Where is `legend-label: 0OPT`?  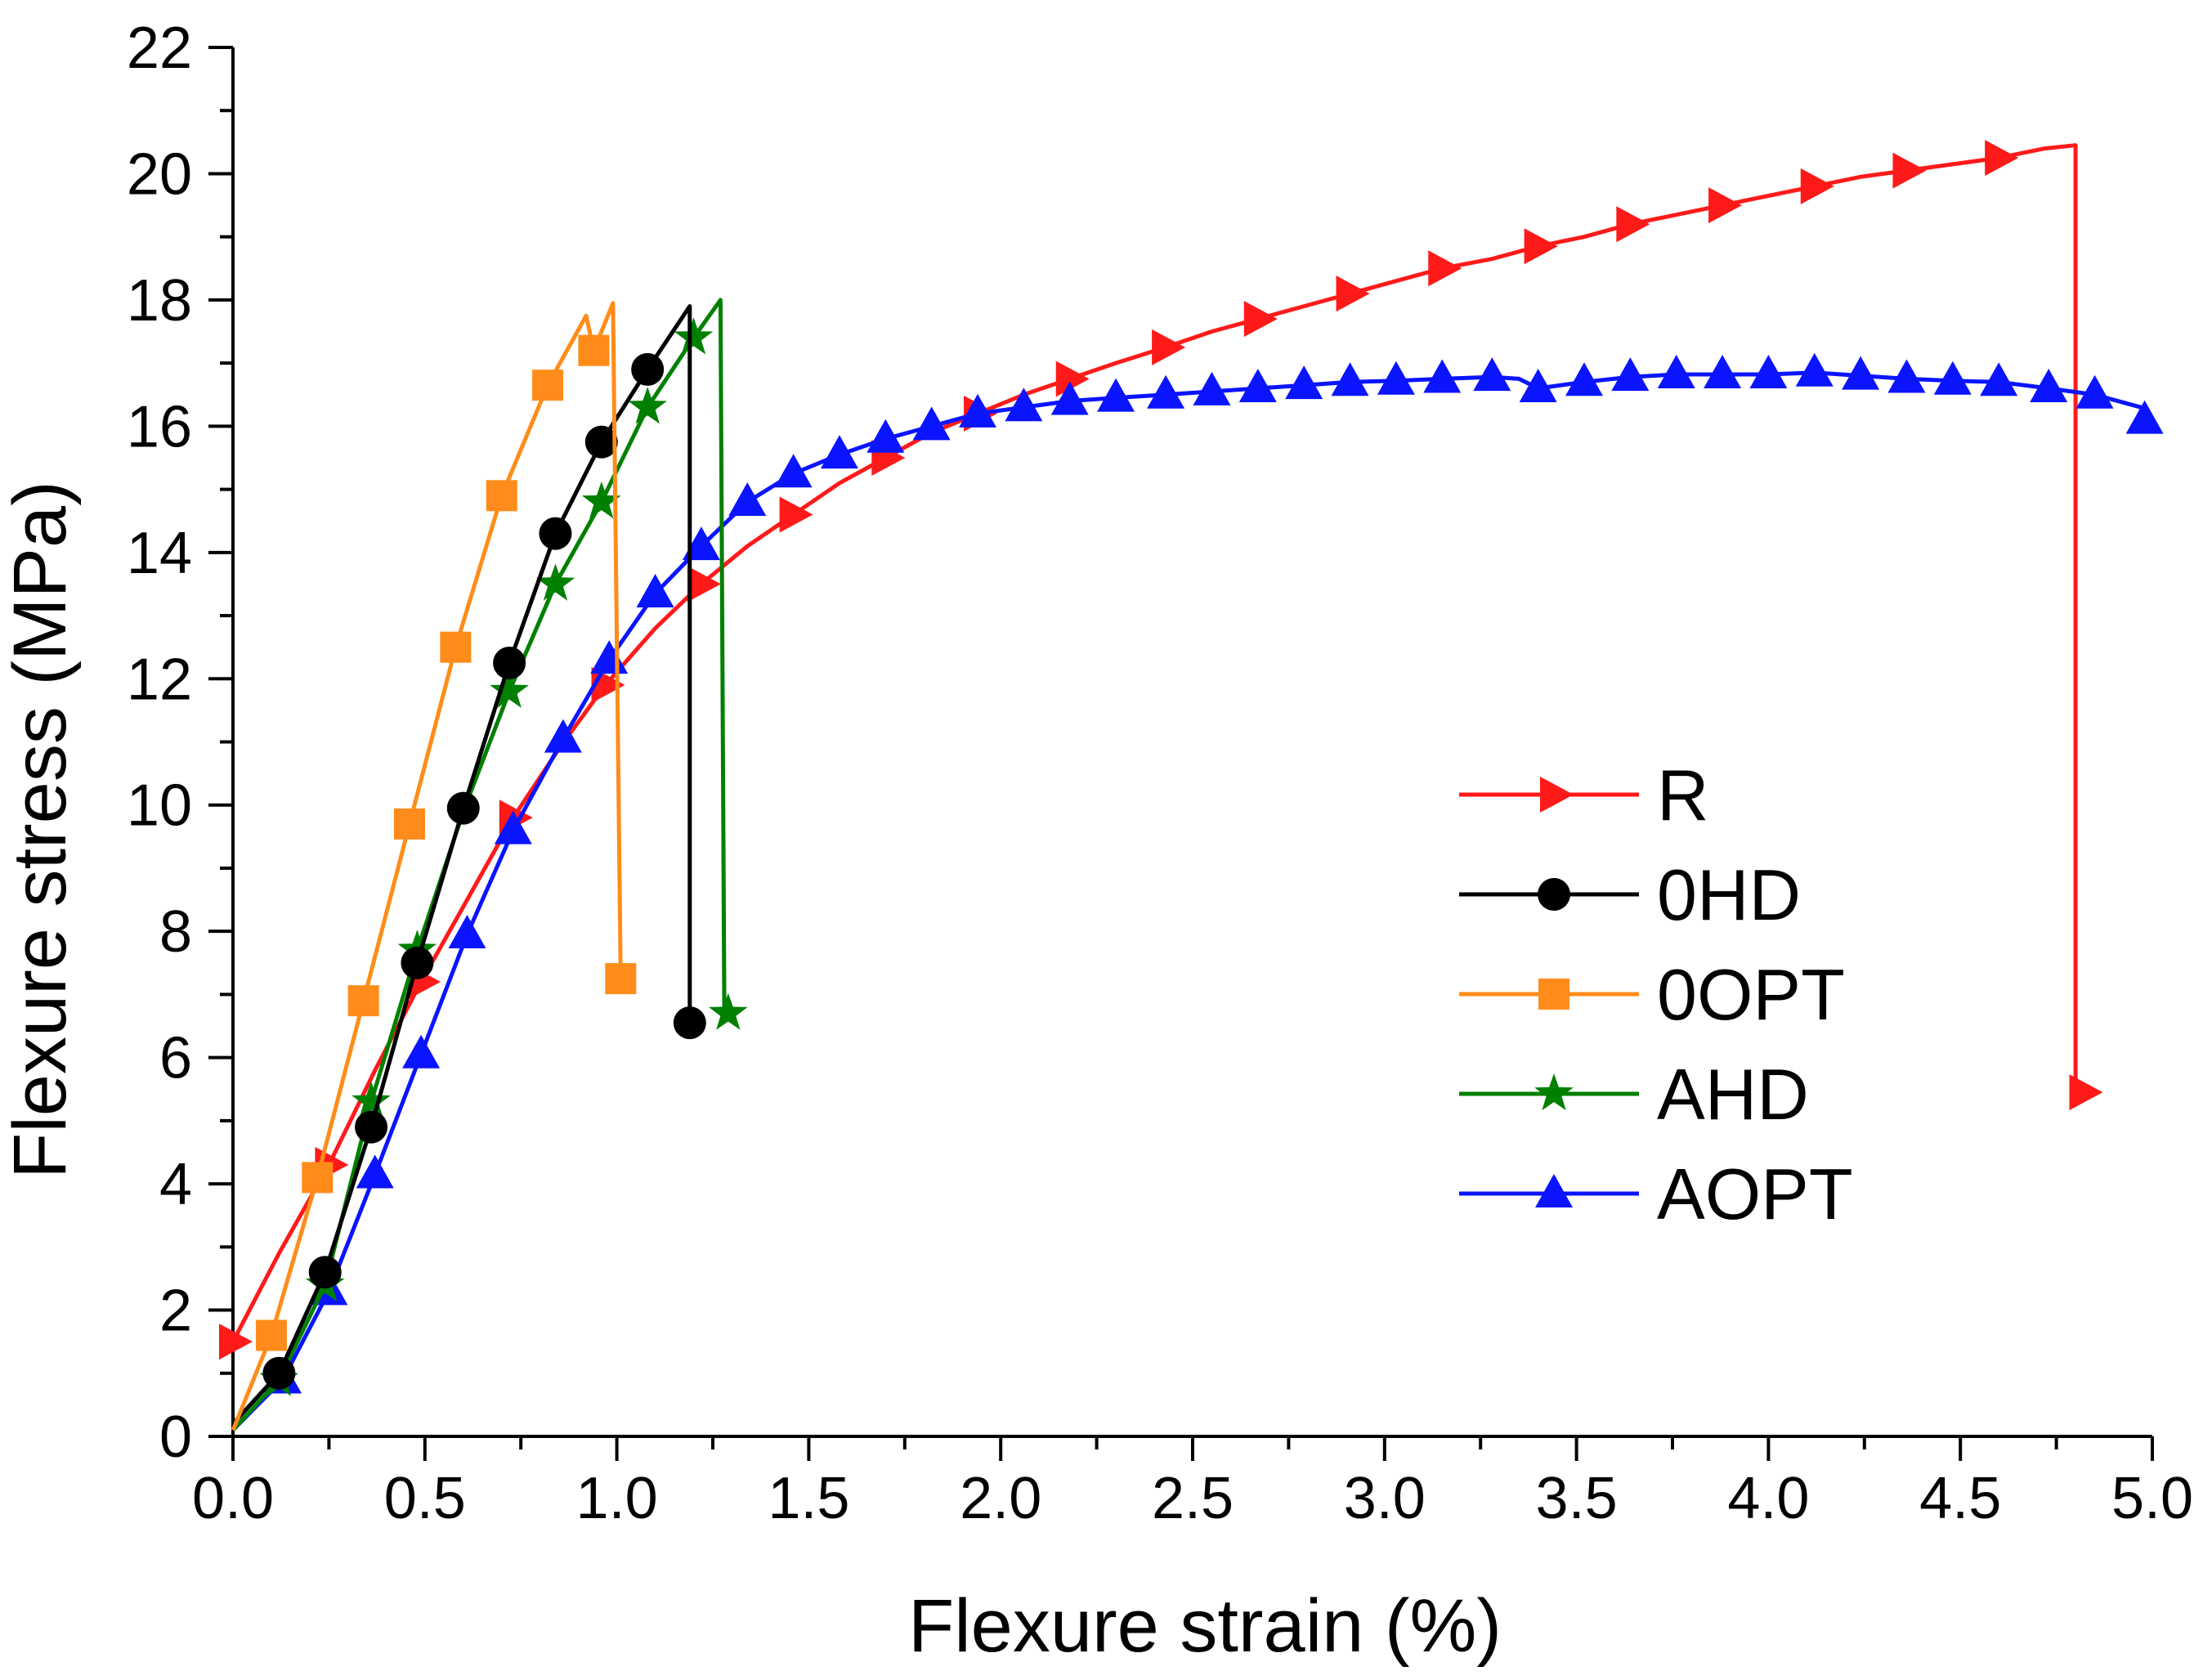
legend-label: 0OPT is located at coordinates (1751, 995).